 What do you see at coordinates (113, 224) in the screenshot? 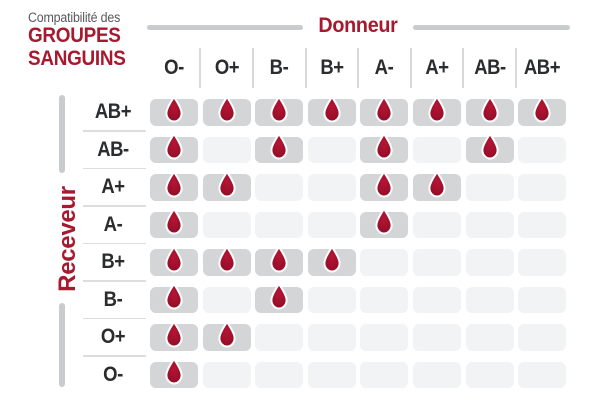
I see `receiver-label-a-: A-` at bounding box center [113, 224].